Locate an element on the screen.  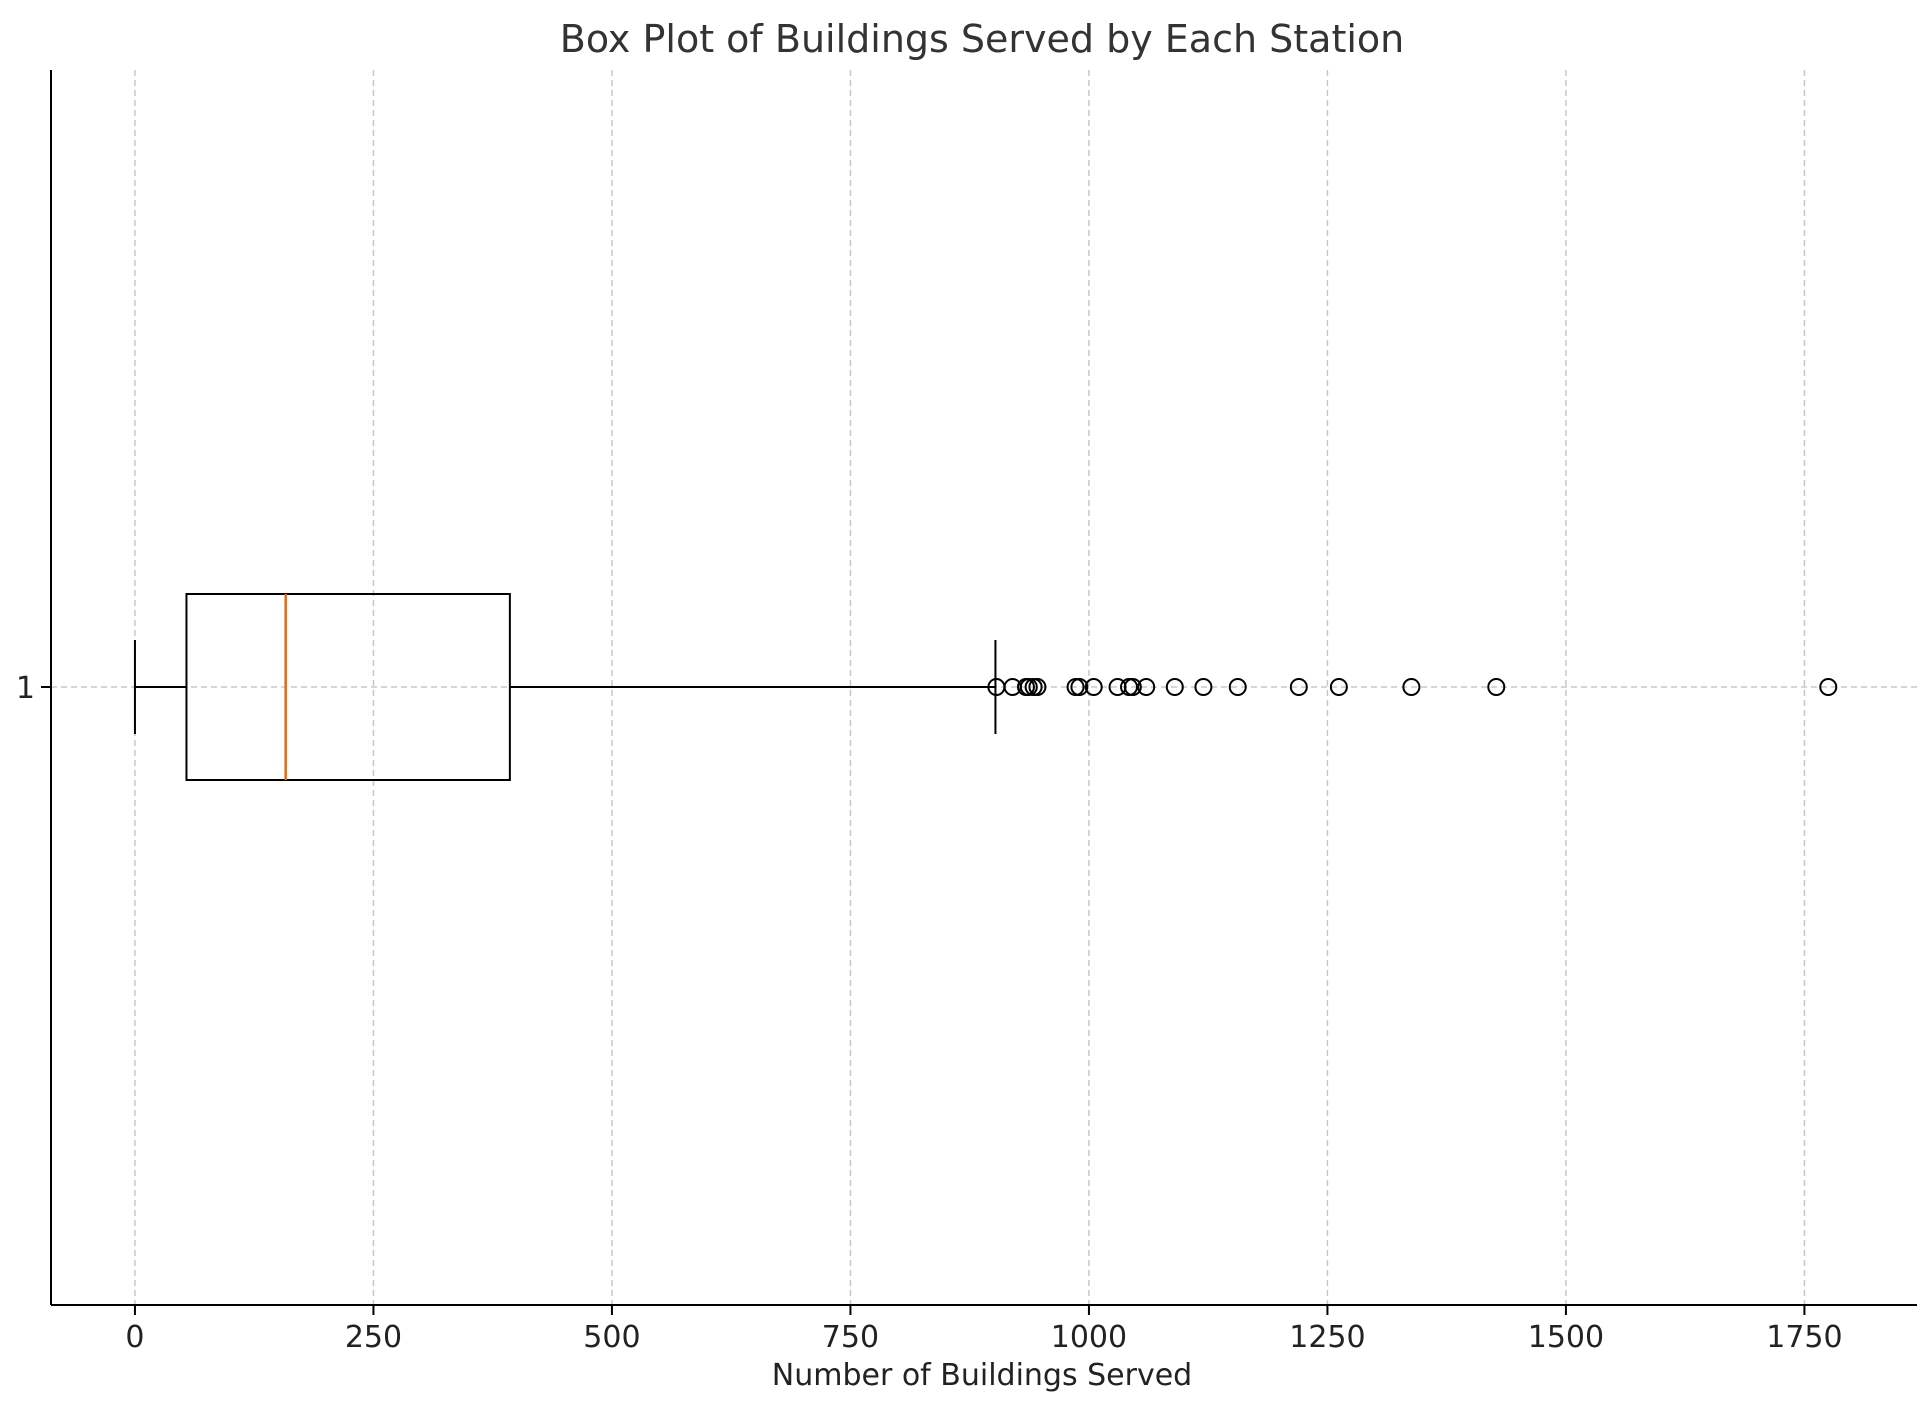
x-tick-label: 1500 is located at coordinates (1566, 1337).